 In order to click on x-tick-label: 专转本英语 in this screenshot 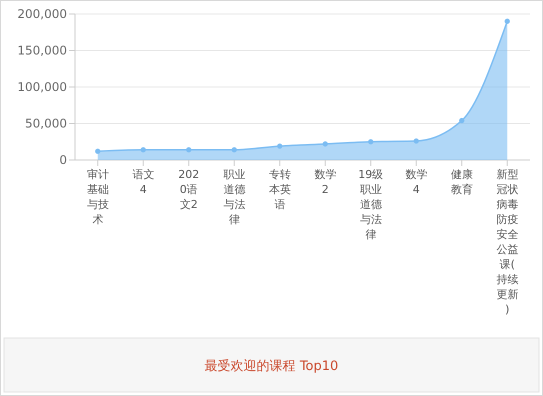, I will do `click(279, 189)`.